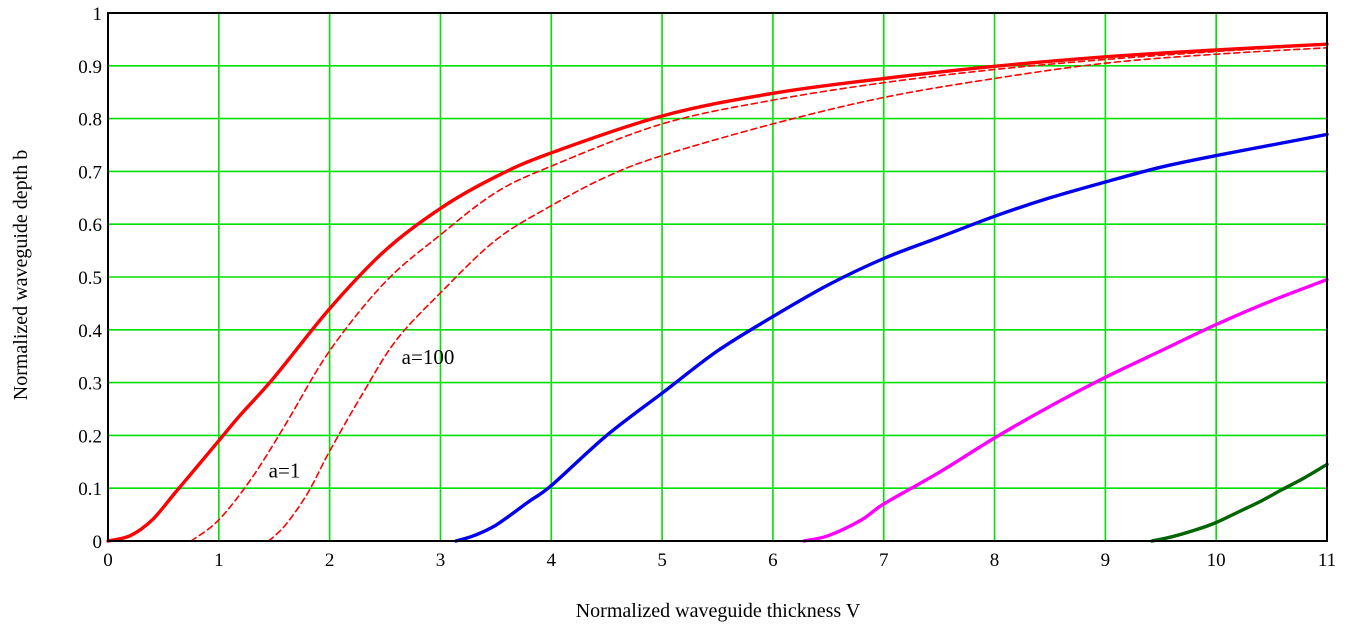 The height and width of the screenshot is (630, 1361). I want to click on annotation-label: a=100, so click(428, 357).